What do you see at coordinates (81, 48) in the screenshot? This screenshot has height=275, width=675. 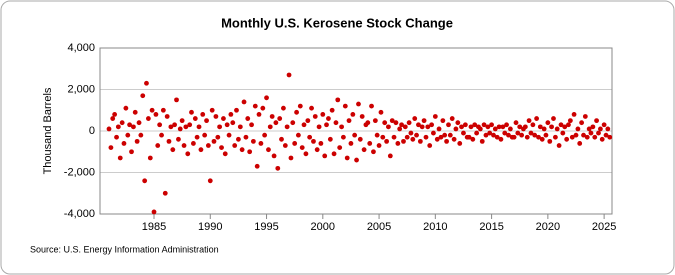 I see `y-tick-label: 4,000` at bounding box center [81, 48].